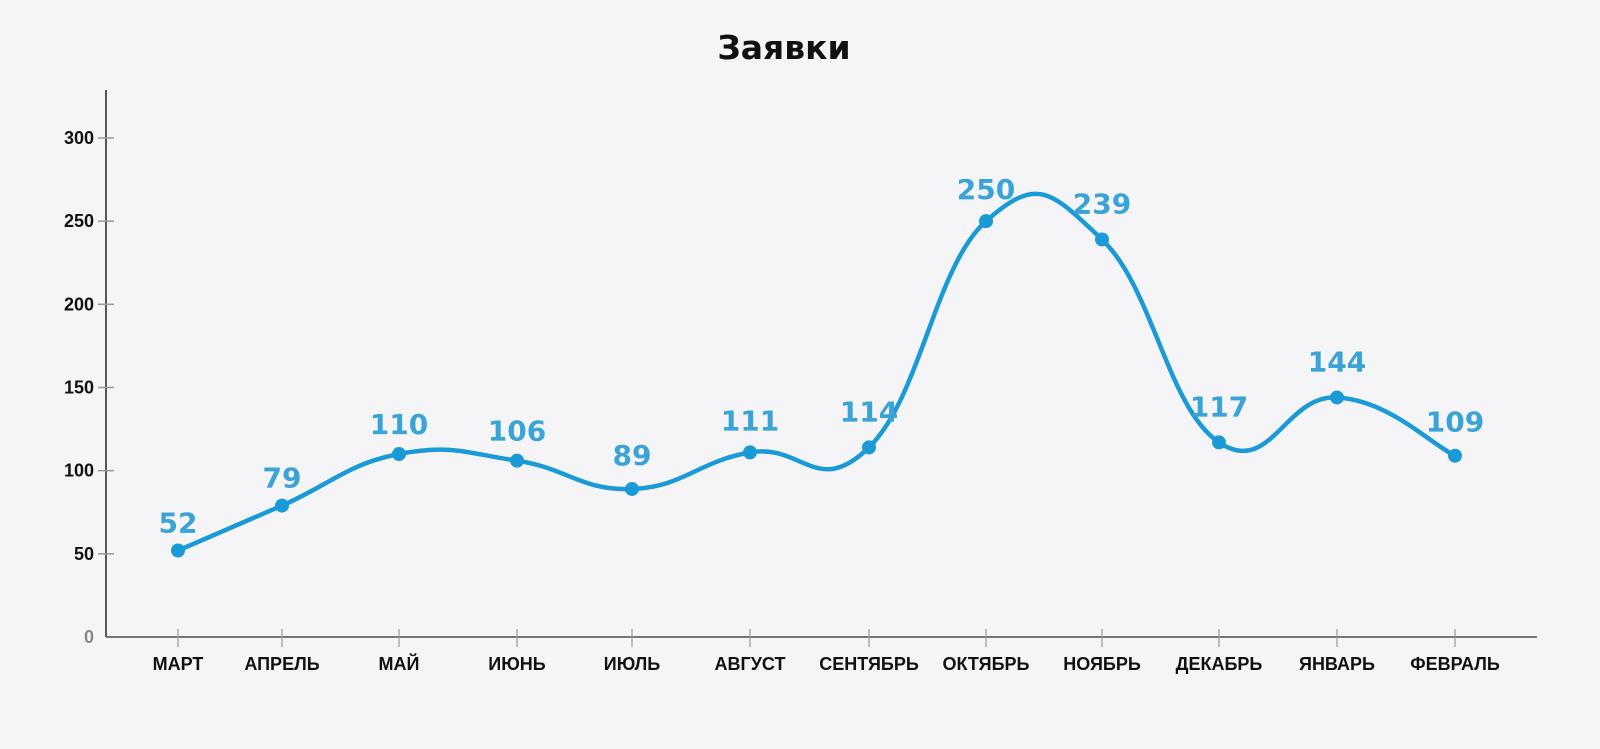 The width and height of the screenshot is (1600, 749). What do you see at coordinates (84, 554) in the screenshot?
I see `y-tick-label: 50` at bounding box center [84, 554].